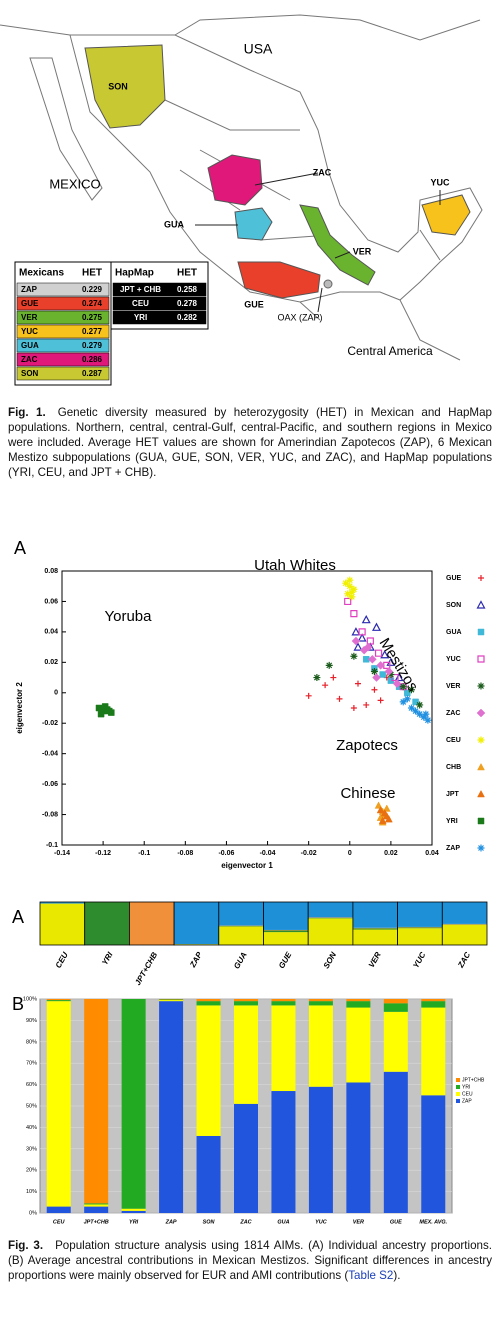  What do you see at coordinates (30, 345) in the screenshot?
I see `table-pop: GUA` at bounding box center [30, 345].